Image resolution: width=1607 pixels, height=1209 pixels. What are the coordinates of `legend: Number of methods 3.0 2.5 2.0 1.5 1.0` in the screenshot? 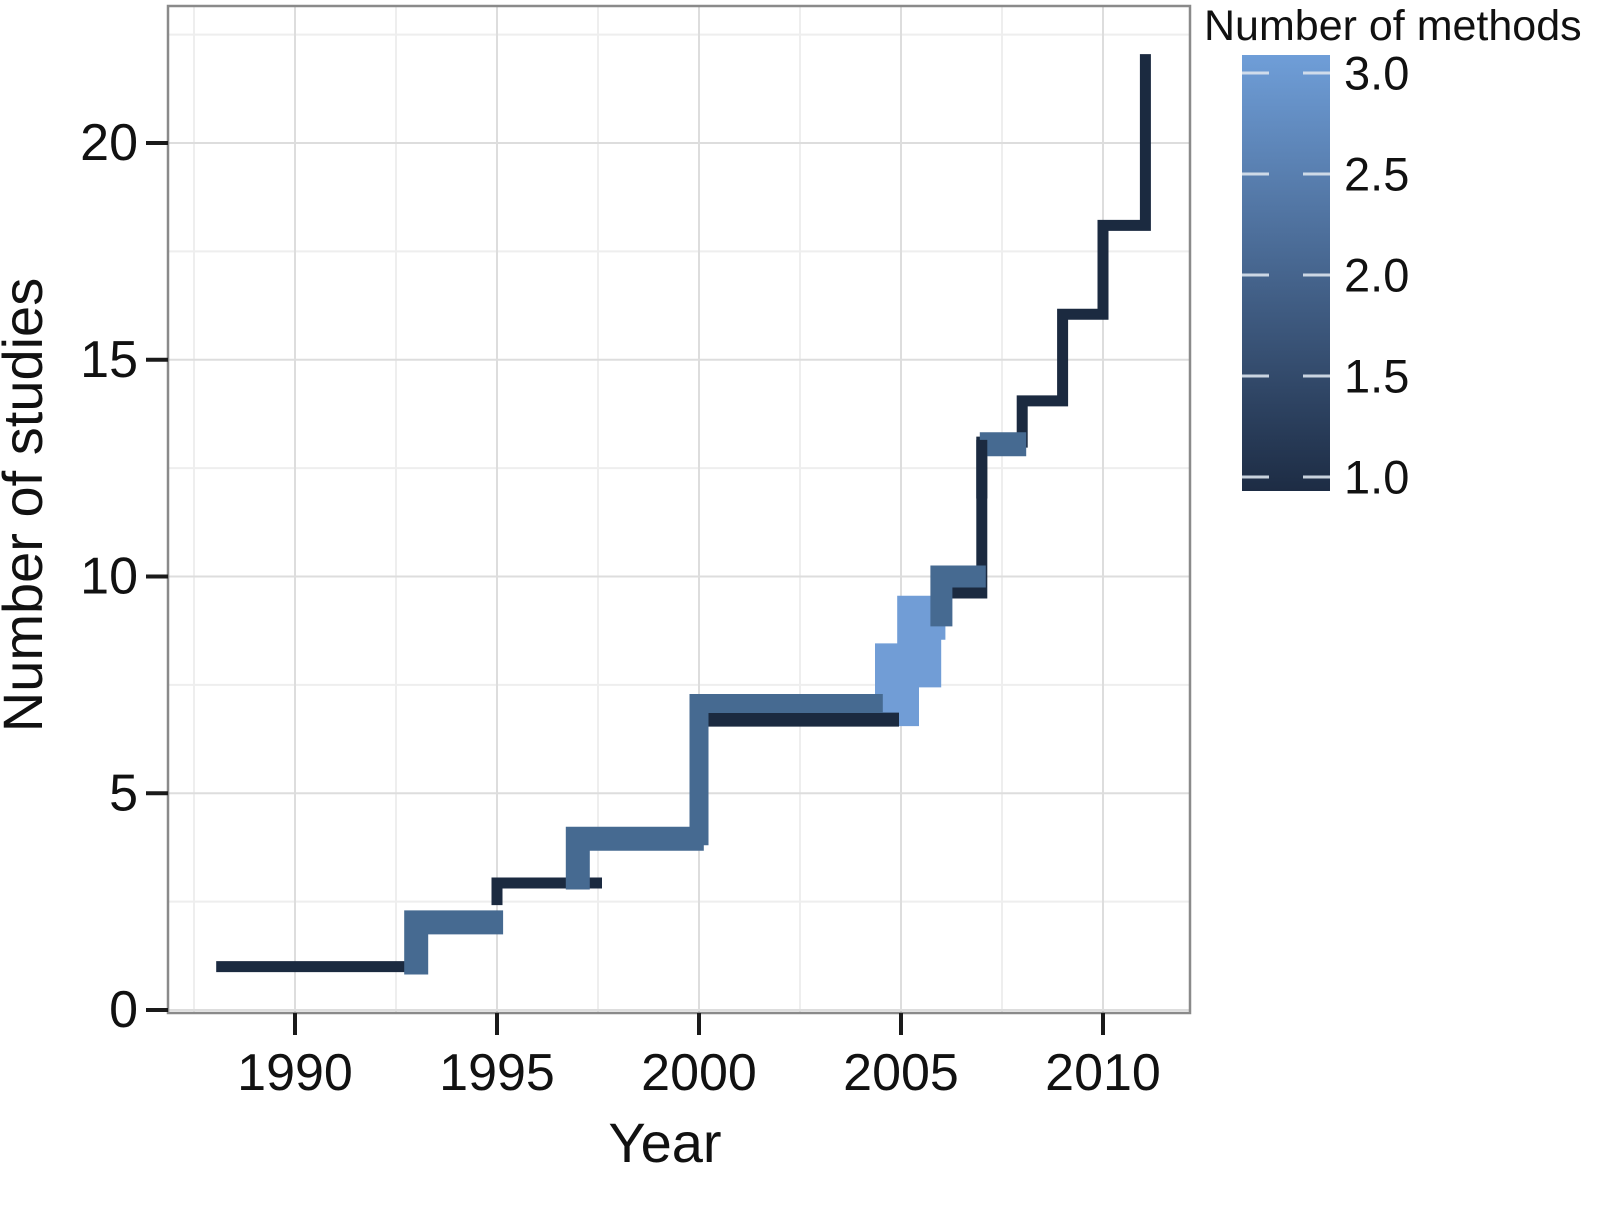 It's located at (1393, 253).